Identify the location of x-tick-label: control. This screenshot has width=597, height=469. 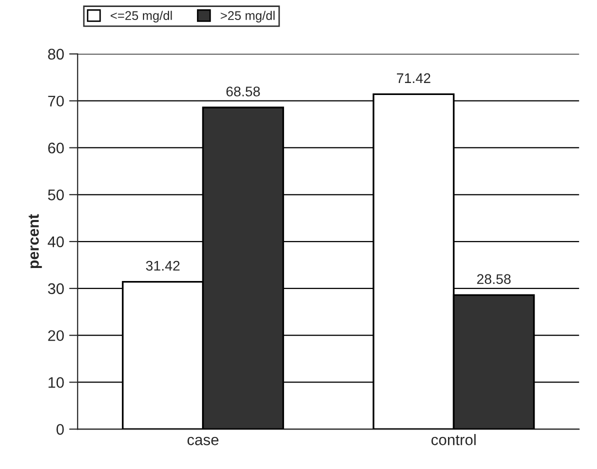
(453, 440).